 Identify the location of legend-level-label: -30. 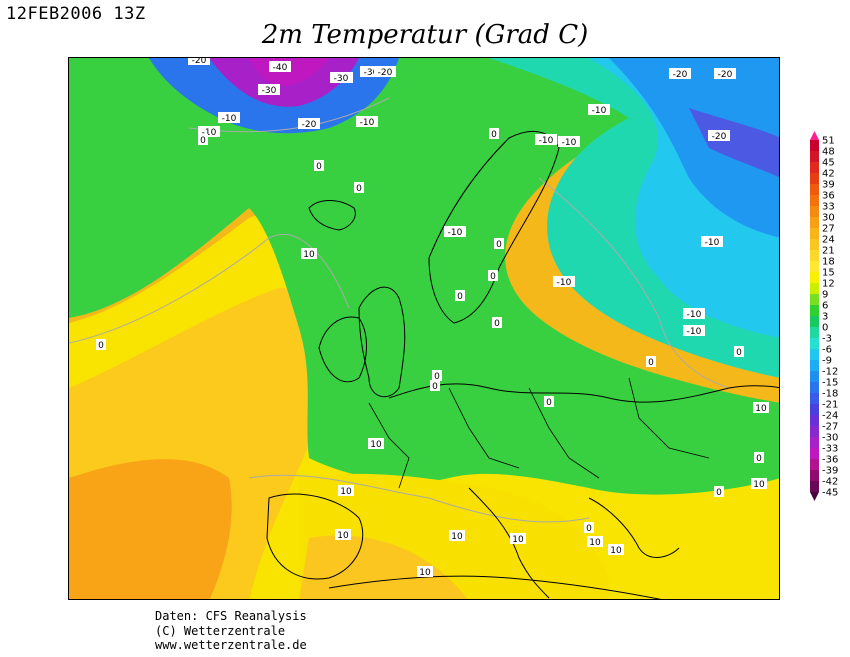
(830, 438).